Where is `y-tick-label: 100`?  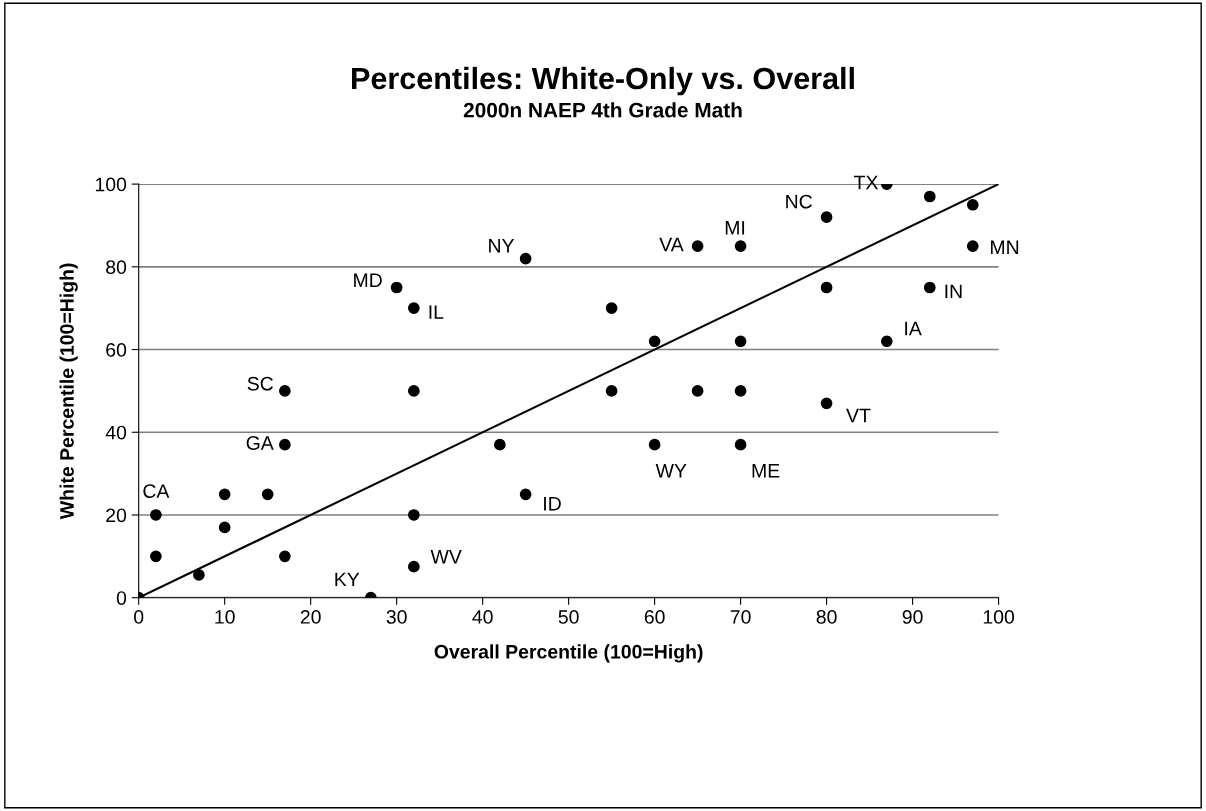
y-tick-label: 100 is located at coordinates (111, 184).